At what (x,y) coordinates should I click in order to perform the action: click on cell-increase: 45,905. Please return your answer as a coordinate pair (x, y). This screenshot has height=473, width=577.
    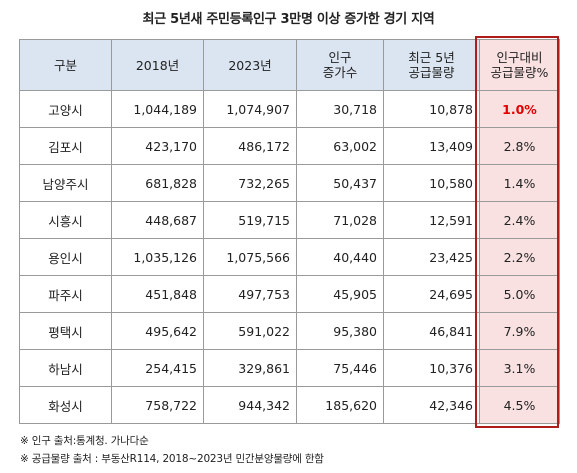
    Looking at the image, I should click on (340, 294).